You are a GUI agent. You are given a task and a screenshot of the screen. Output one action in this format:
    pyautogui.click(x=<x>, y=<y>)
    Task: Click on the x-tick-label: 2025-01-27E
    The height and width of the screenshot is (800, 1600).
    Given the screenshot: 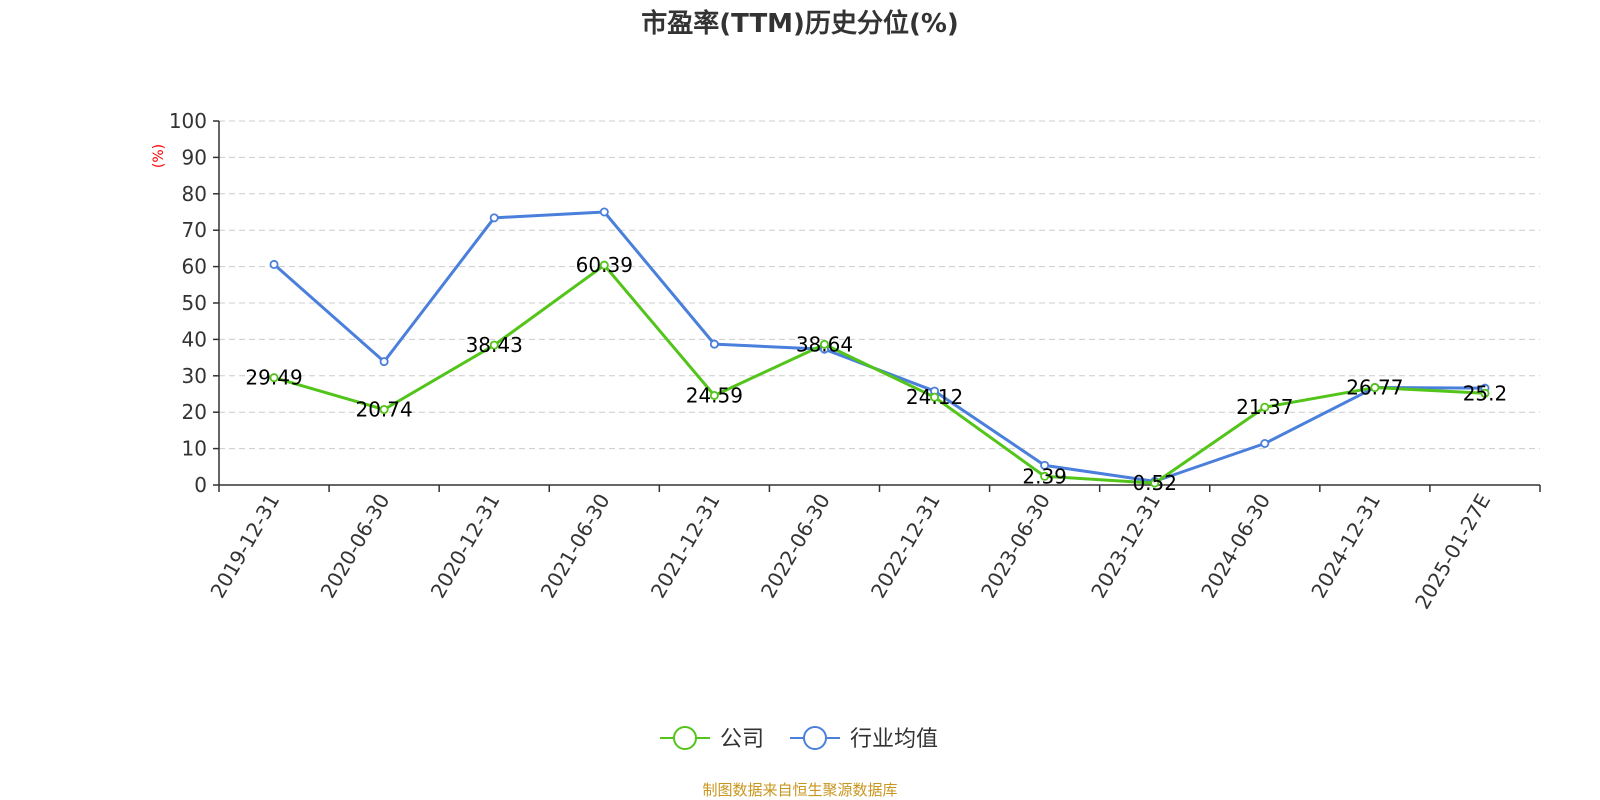 What is the action you would take?
    pyautogui.click(x=1452, y=552)
    